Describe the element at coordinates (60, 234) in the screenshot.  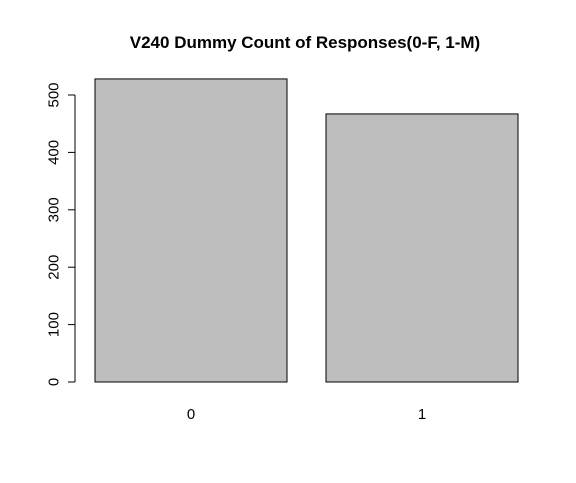
I see `y-axis: 0 100 200 300 400 500` at that location.